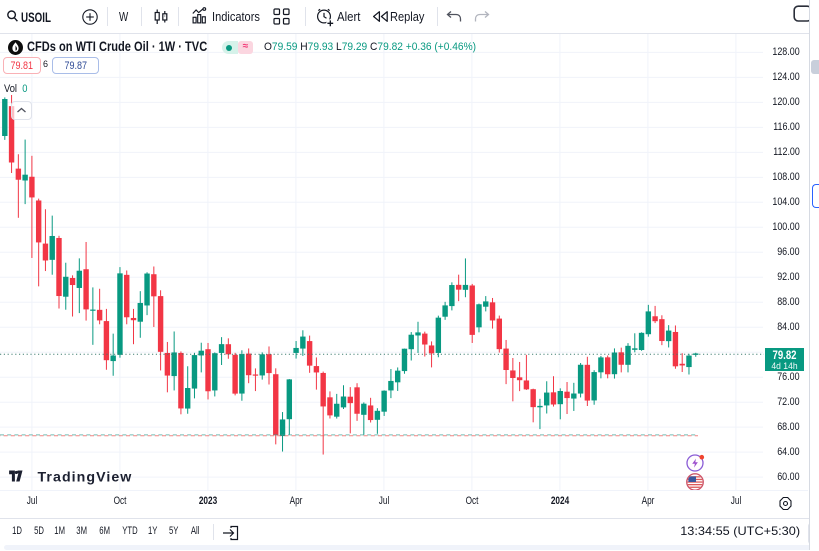 The width and height of the screenshot is (819, 551). I want to click on svg-text: TradingView, so click(85, 478).